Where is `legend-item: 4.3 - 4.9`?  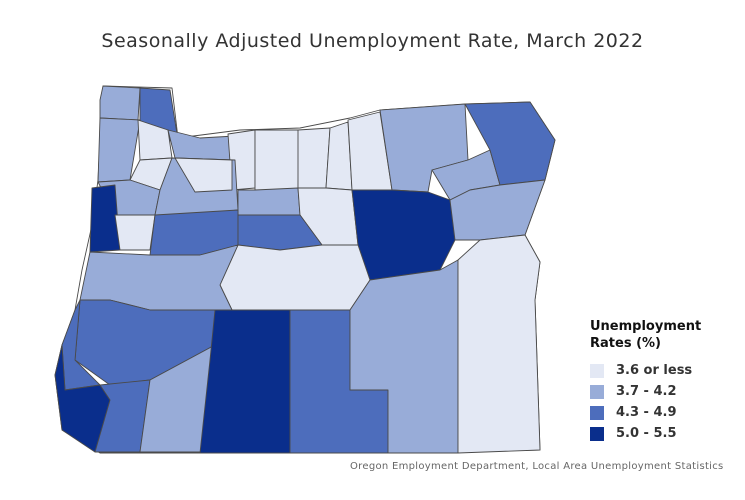 legend-item: 4.3 - 4.9 is located at coordinates (655, 412).